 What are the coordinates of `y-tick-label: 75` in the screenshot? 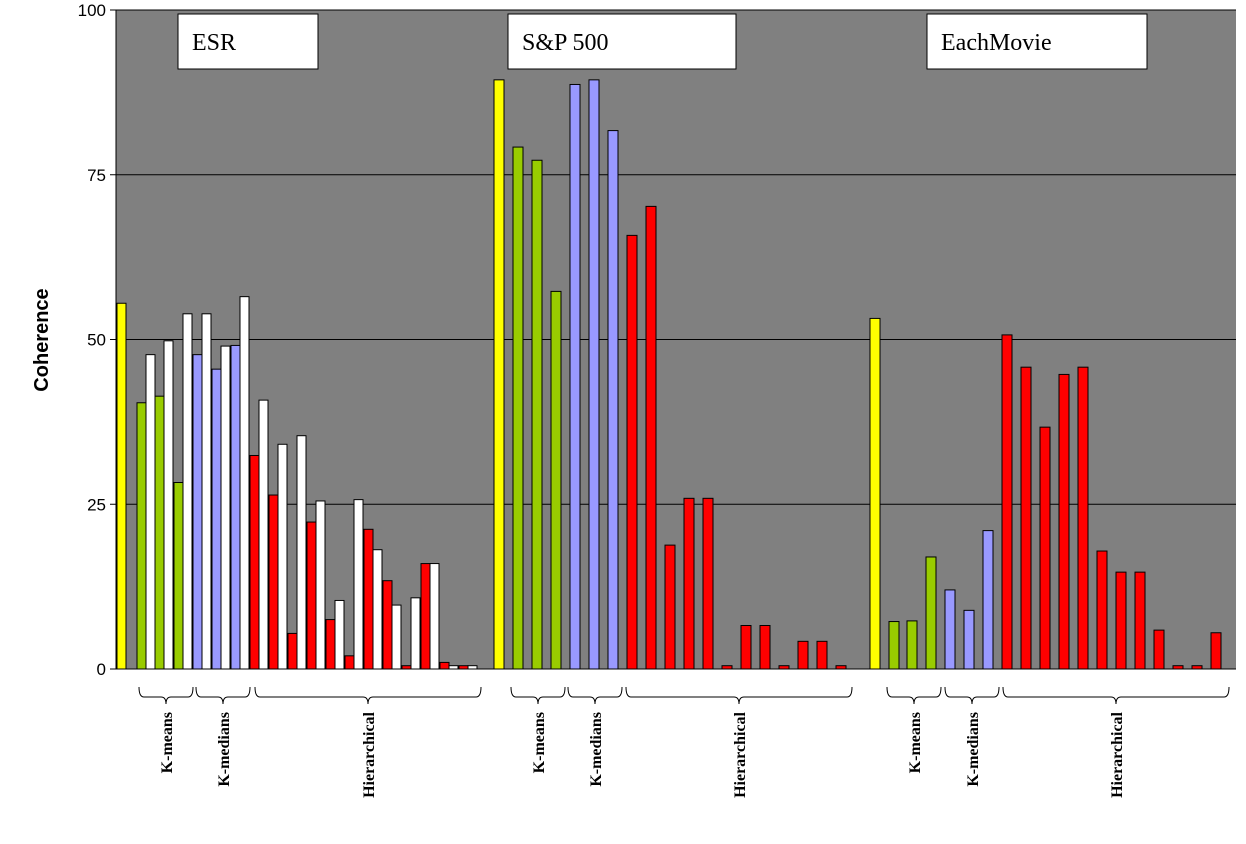 It's located at (96, 175).